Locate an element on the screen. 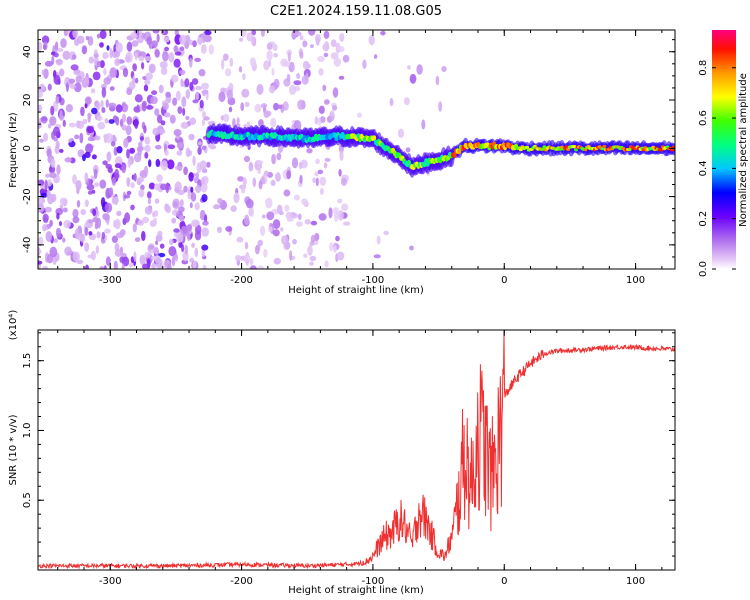 This screenshot has height=600, width=750. spectrogram-signal-core is located at coordinates (661, 150).